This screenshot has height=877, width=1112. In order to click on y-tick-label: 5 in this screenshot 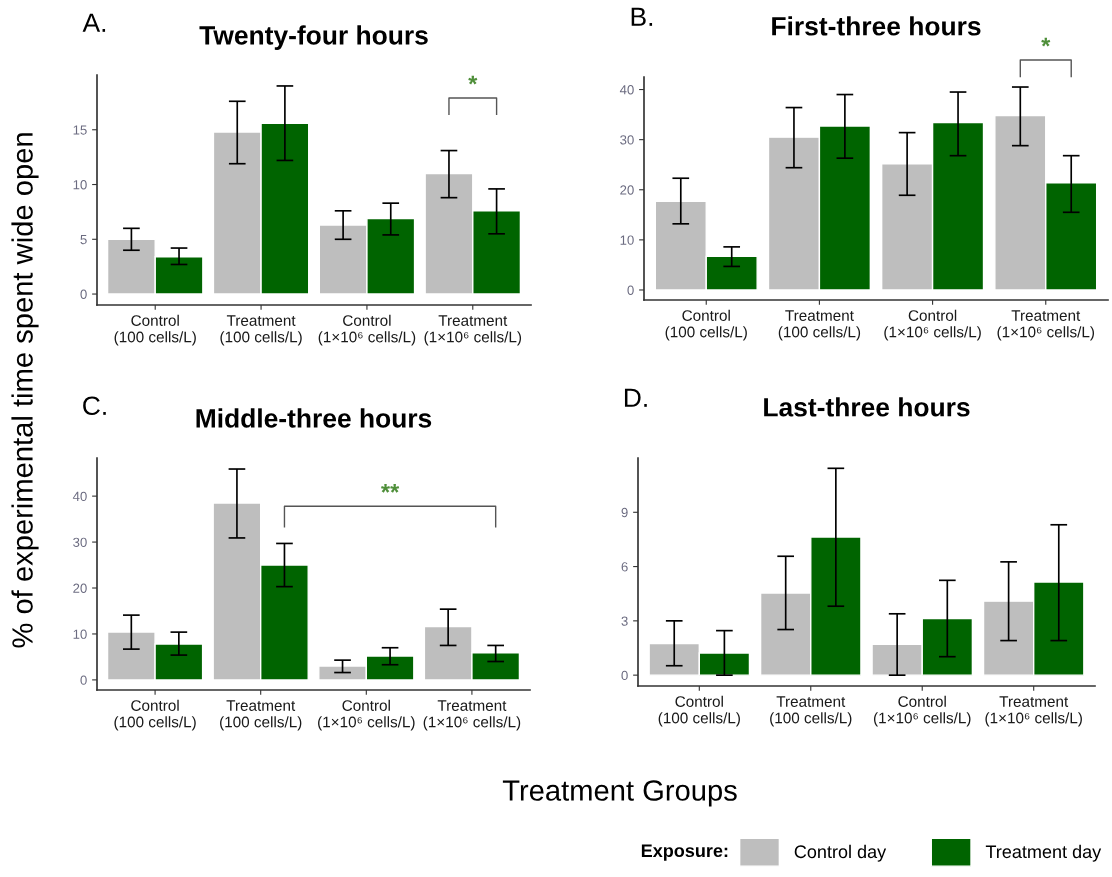, I will do `click(83, 239)`.